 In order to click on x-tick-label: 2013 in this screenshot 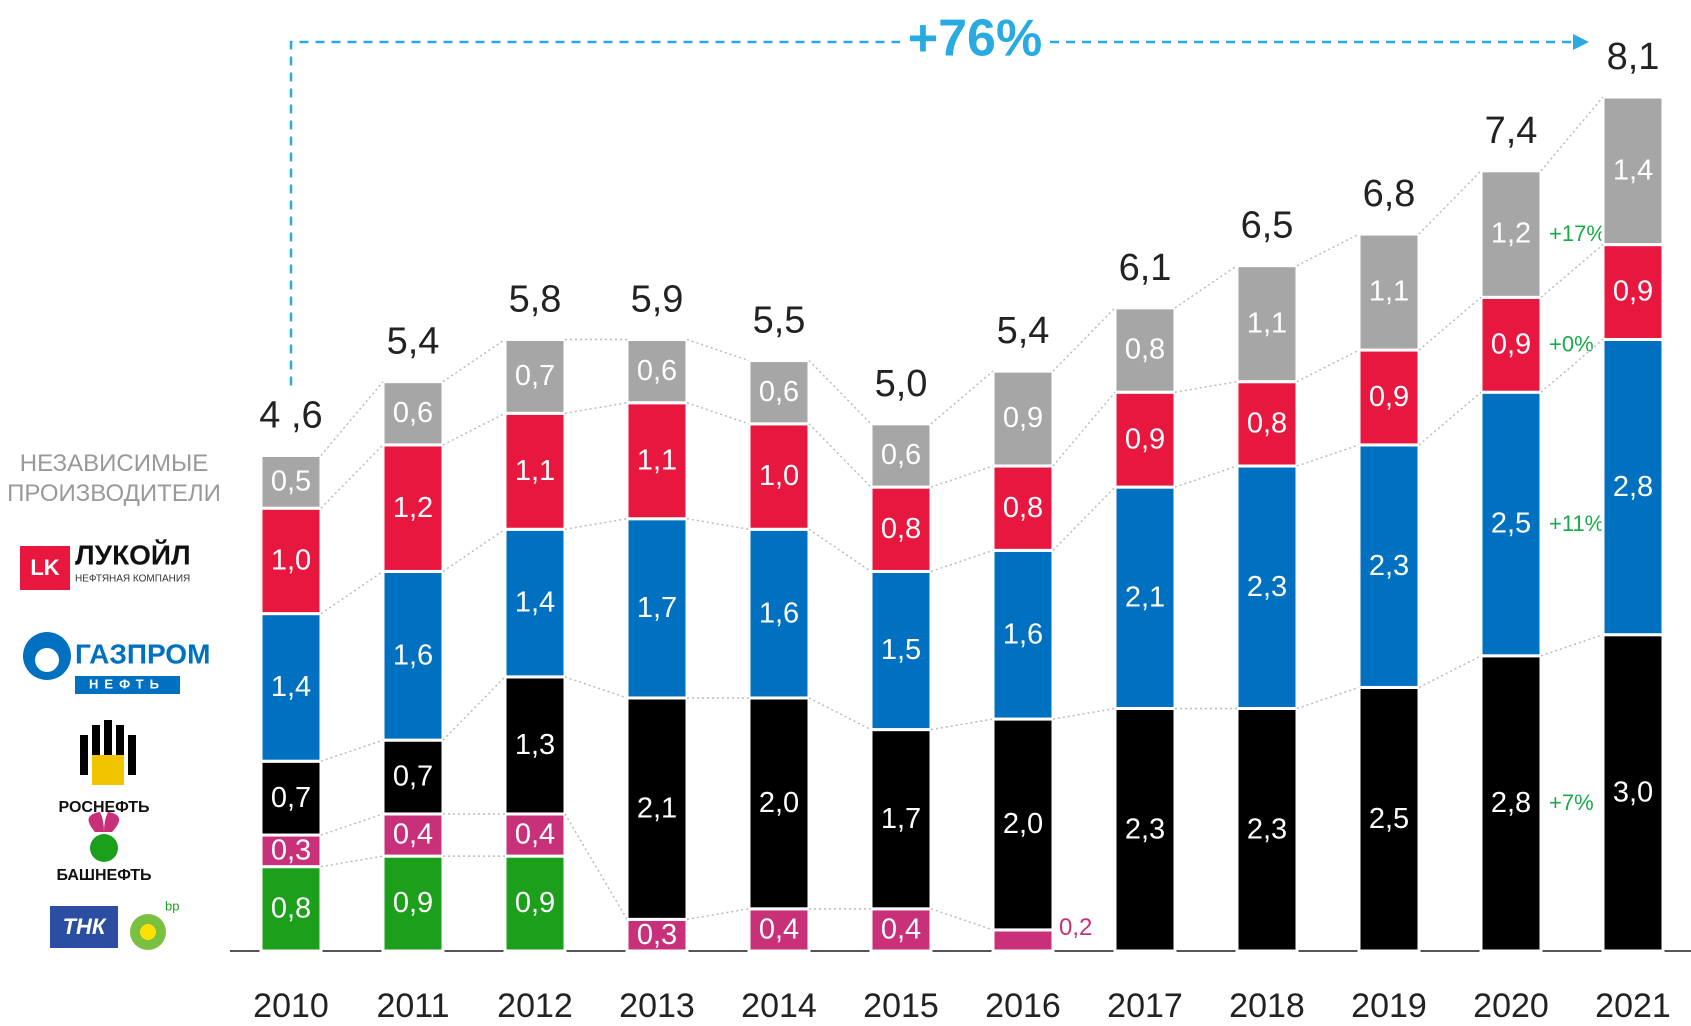, I will do `click(657, 1006)`.